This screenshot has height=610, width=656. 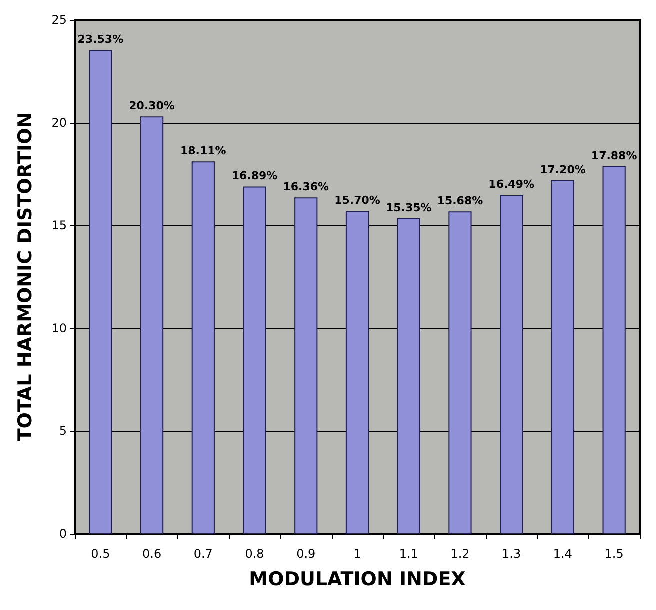 What do you see at coordinates (255, 176) in the screenshot?
I see `data-label: 16.89%` at bounding box center [255, 176].